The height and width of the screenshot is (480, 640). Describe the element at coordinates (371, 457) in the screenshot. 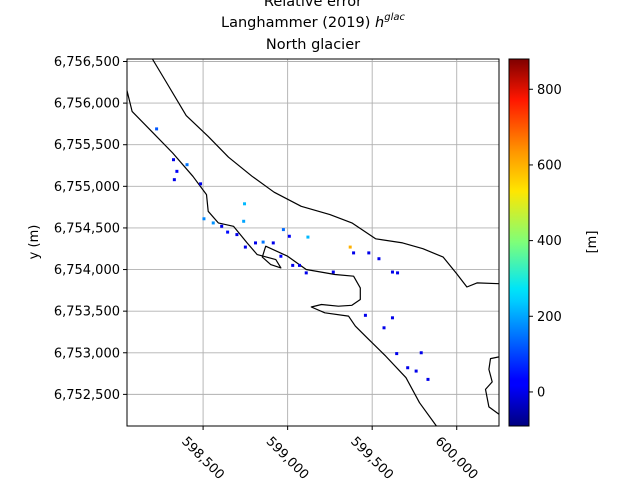

I see `x-tick-label: 599,500` at that location.